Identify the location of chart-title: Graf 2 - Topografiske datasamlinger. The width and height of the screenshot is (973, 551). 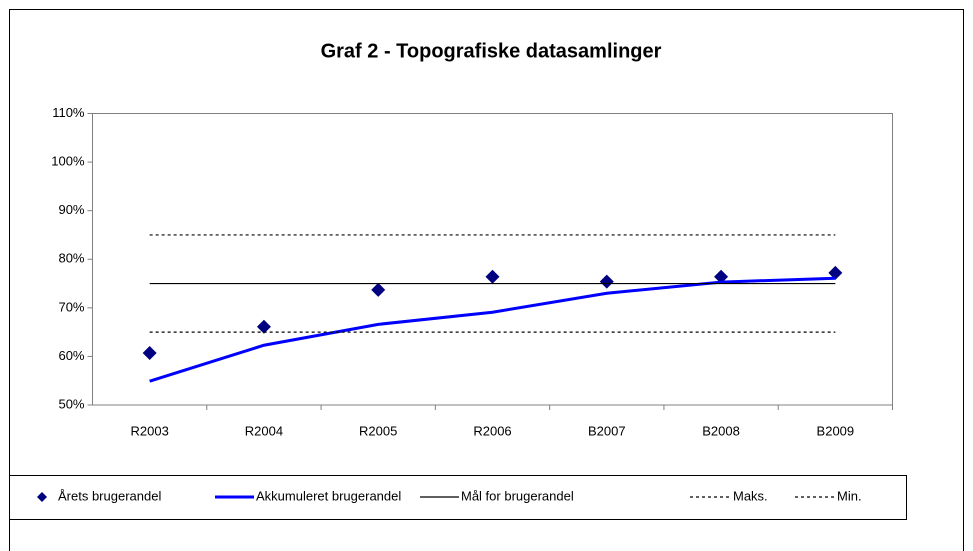
(491, 51).